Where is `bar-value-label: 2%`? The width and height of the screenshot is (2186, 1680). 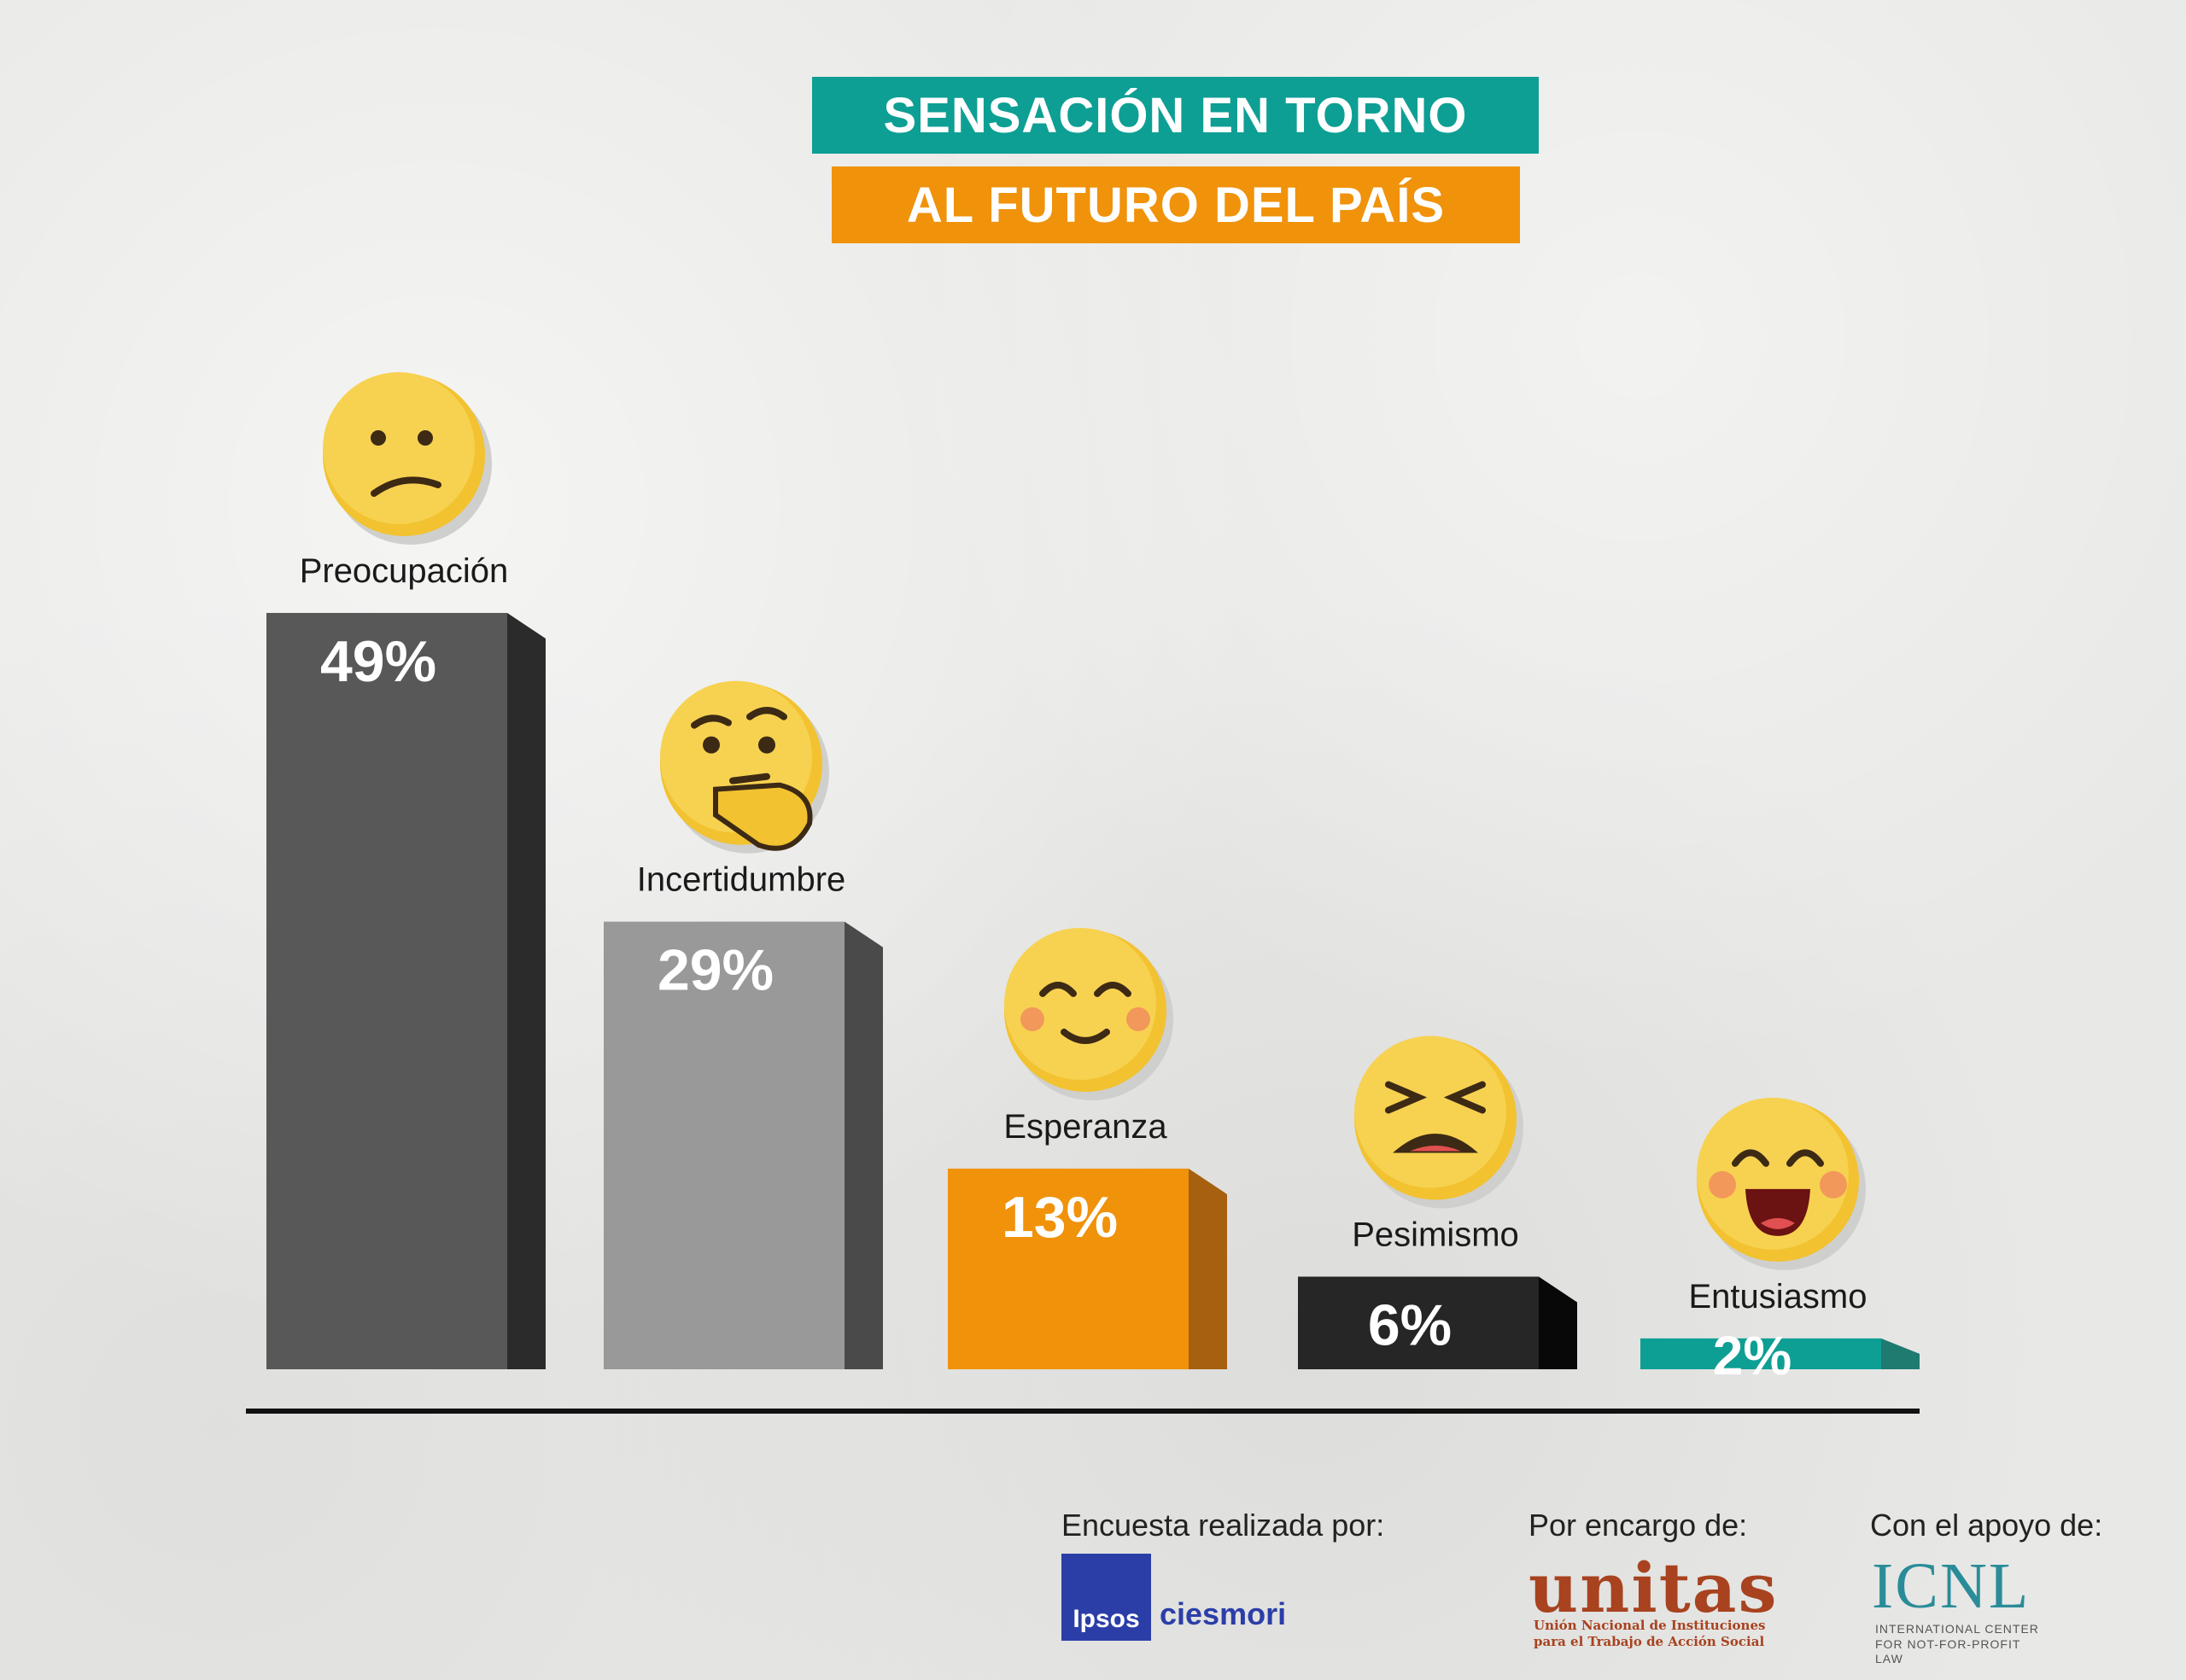
bar-value-label: 2% is located at coordinates (1753, 1355).